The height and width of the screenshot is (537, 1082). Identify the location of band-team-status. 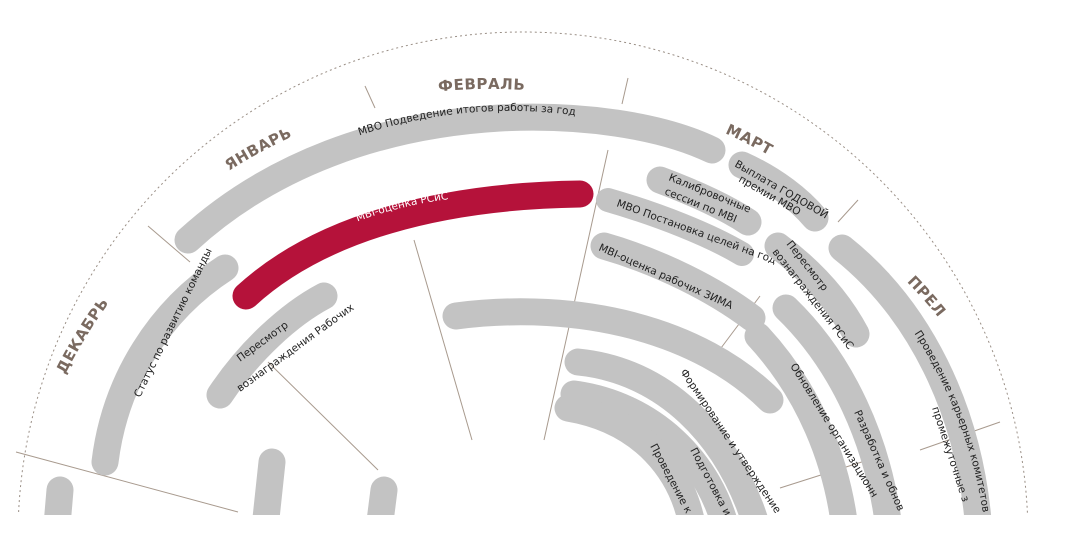
(165, 365).